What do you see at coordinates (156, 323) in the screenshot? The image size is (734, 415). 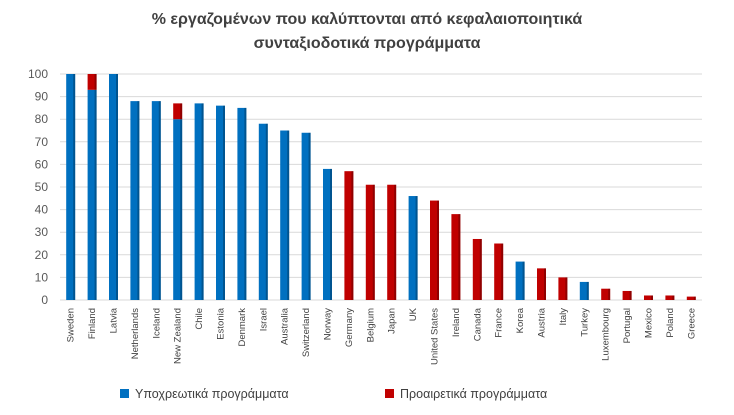 I see `x-tick-label: Iceland` at bounding box center [156, 323].